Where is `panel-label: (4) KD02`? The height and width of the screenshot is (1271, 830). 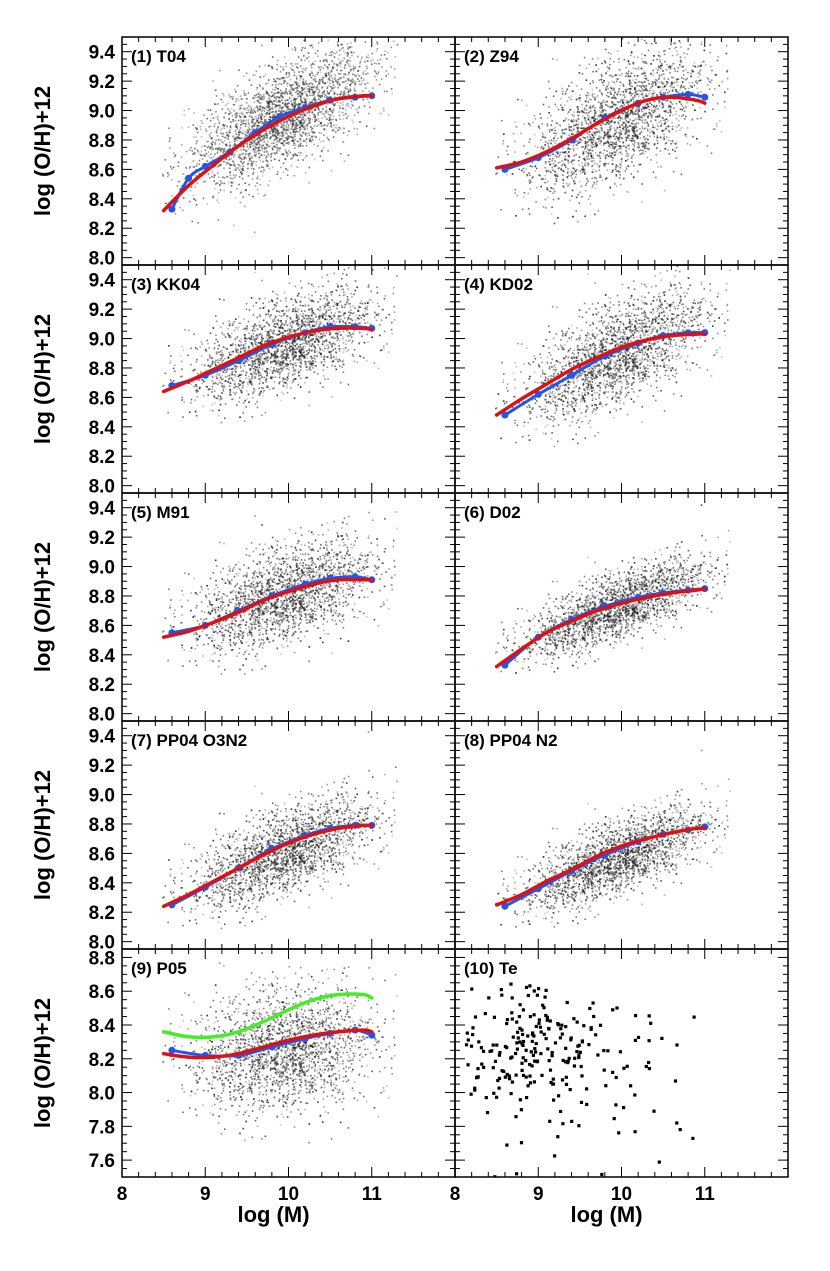
panel-label: (4) KD02 is located at coordinates (498, 284).